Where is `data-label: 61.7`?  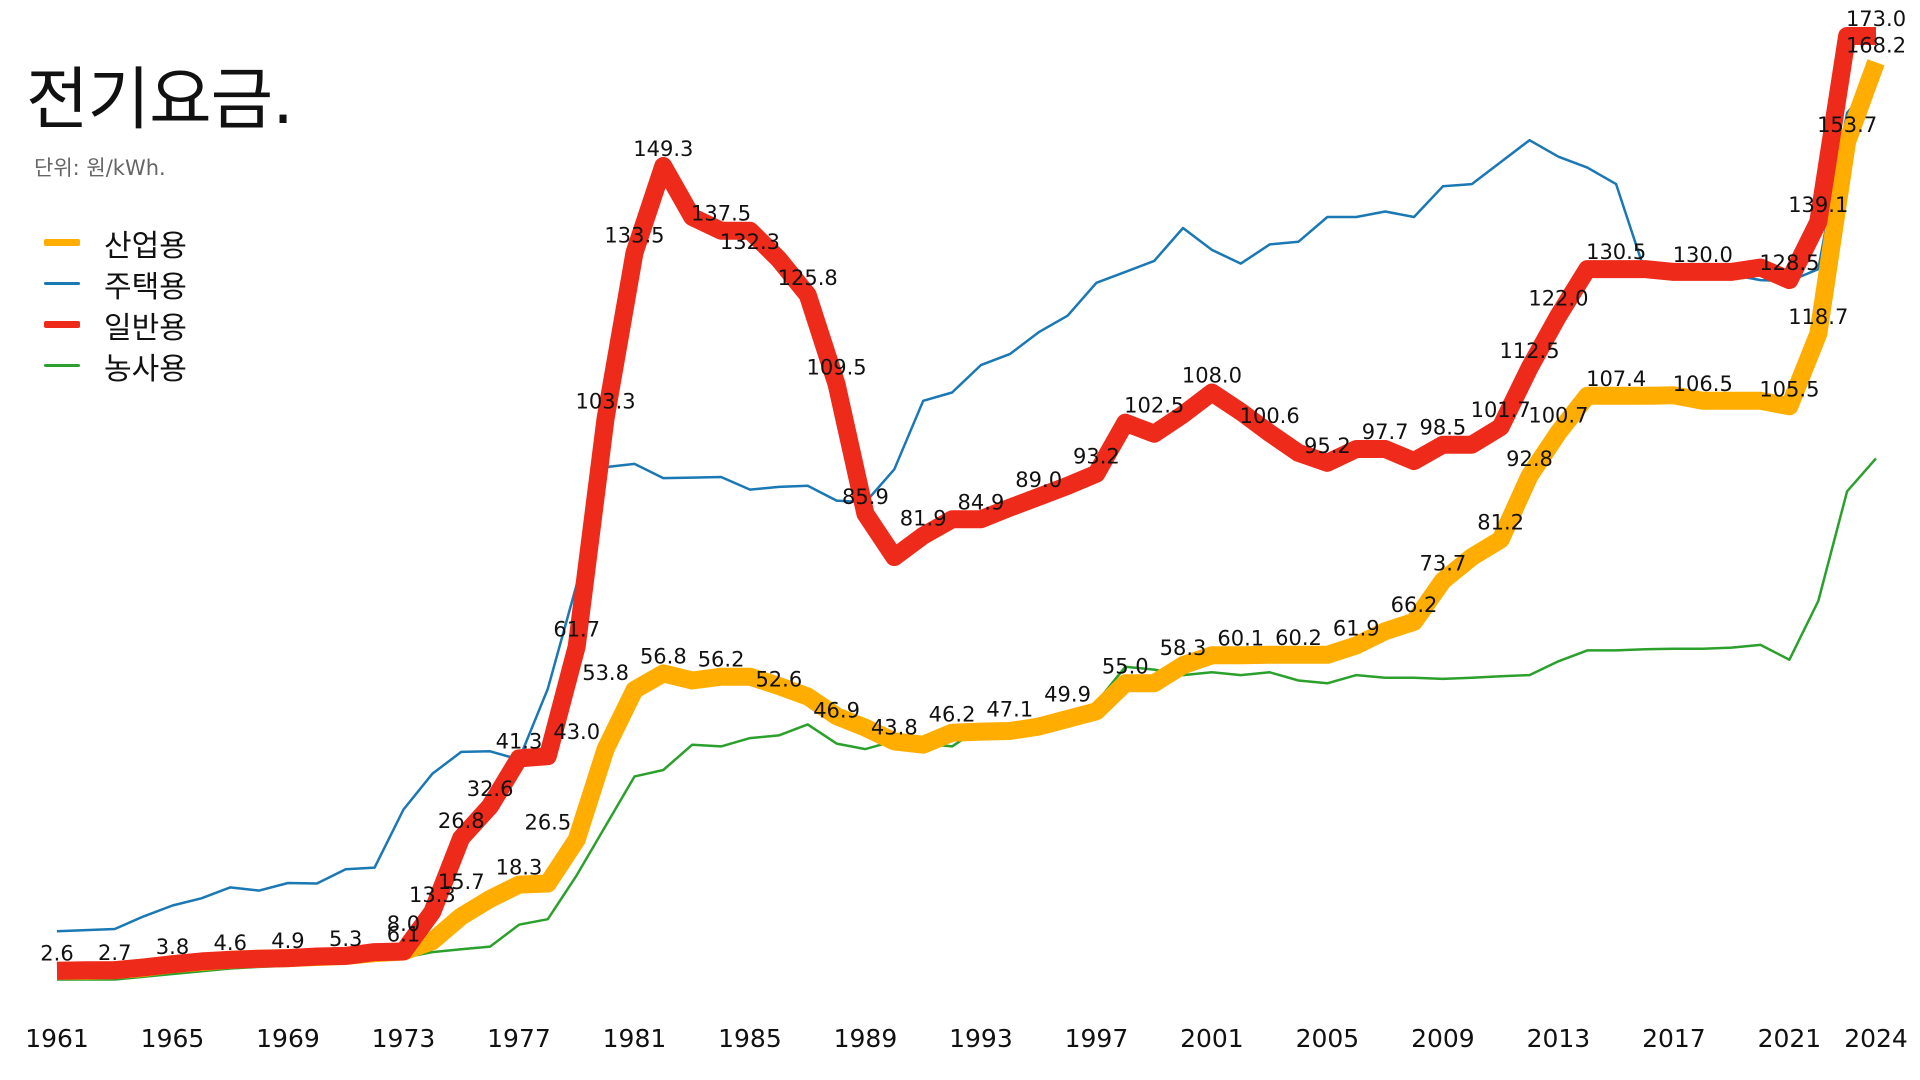
data-label: 61.7 is located at coordinates (576, 630).